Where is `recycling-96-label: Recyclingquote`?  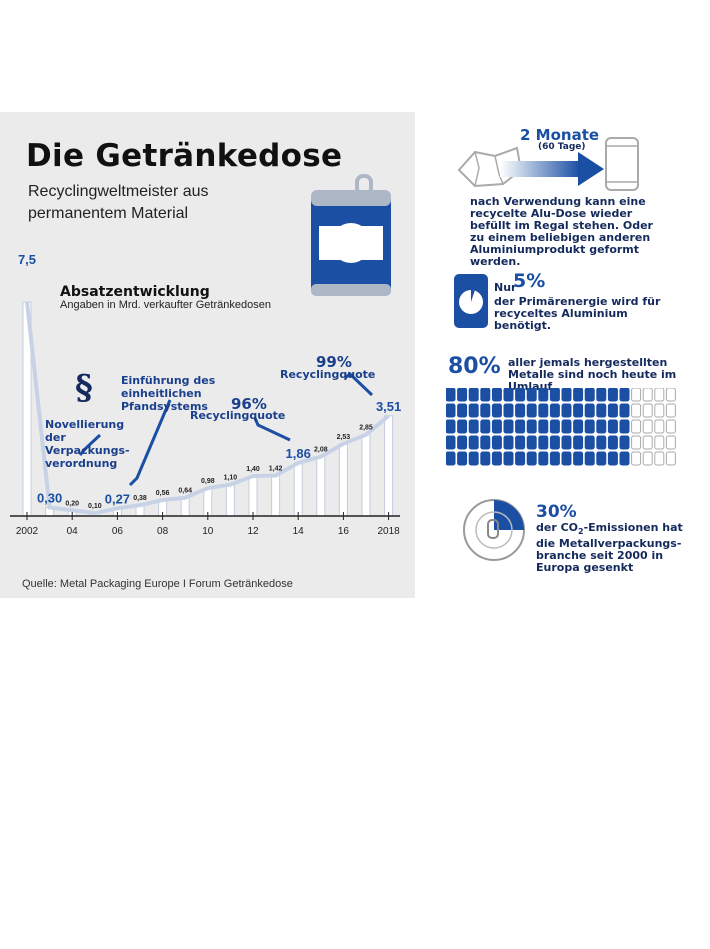 recycling-96-label: Recyclingquote is located at coordinates (238, 415).